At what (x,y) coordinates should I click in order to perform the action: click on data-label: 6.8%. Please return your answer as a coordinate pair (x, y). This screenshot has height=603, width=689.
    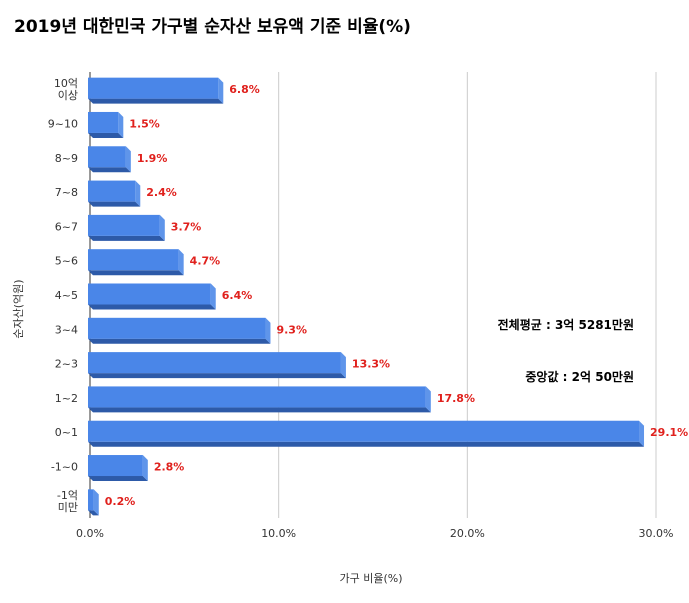
    Looking at the image, I should click on (244, 89).